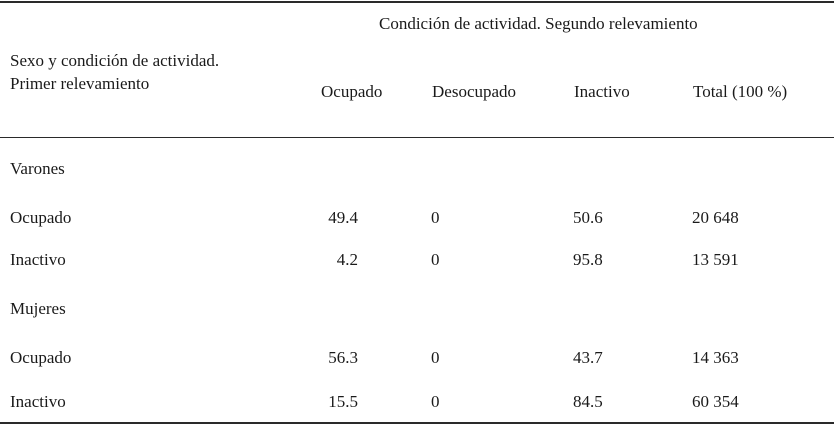 The height and width of the screenshot is (427, 834). I want to click on top-rule, so click(417, 2).